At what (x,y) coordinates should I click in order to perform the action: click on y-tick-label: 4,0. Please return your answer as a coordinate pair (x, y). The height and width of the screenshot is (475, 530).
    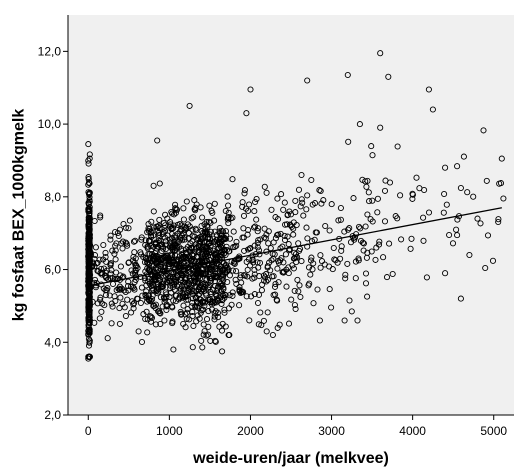
    Looking at the image, I should click on (52, 342).